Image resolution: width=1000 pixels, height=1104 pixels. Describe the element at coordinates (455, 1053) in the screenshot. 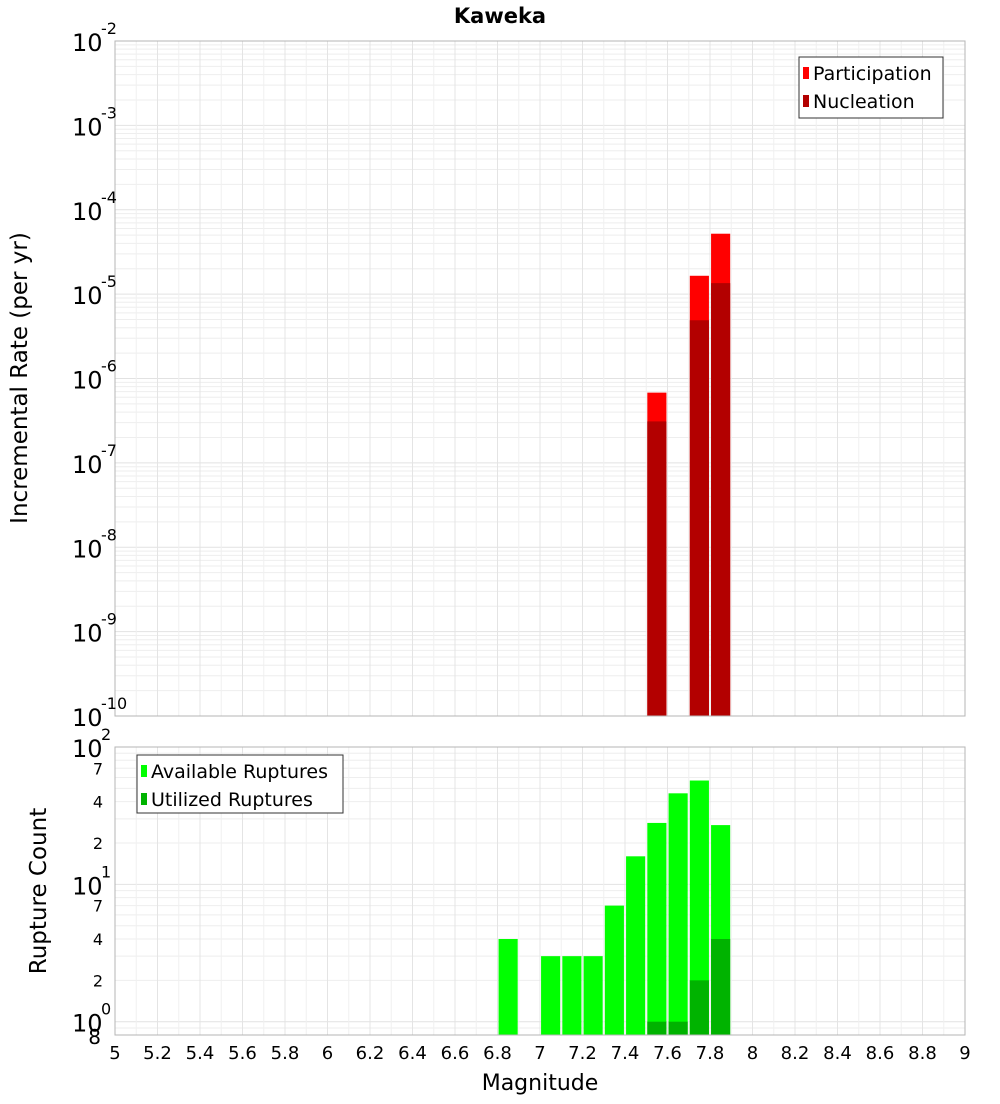

I see `x-tick-label: 6.6` at that location.